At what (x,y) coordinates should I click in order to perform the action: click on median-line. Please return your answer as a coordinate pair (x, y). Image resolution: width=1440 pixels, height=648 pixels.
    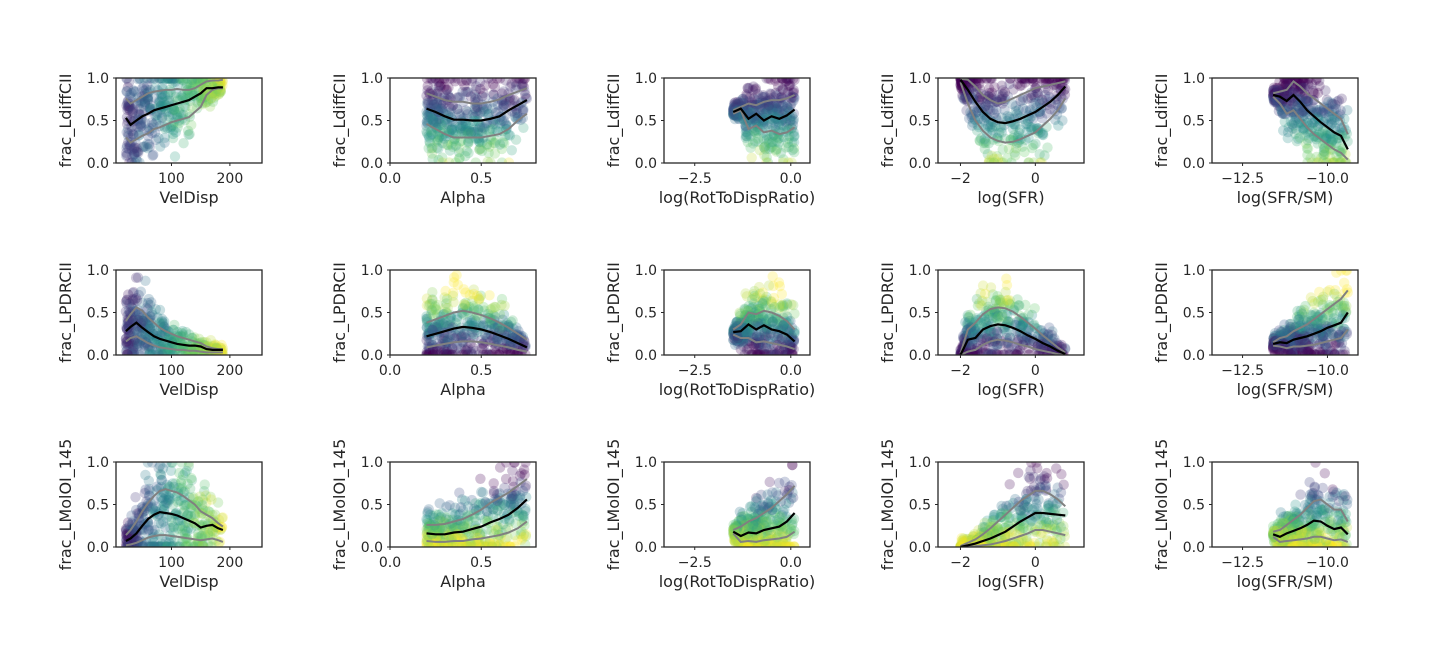
    Looking at the image, I should click on (477, 337).